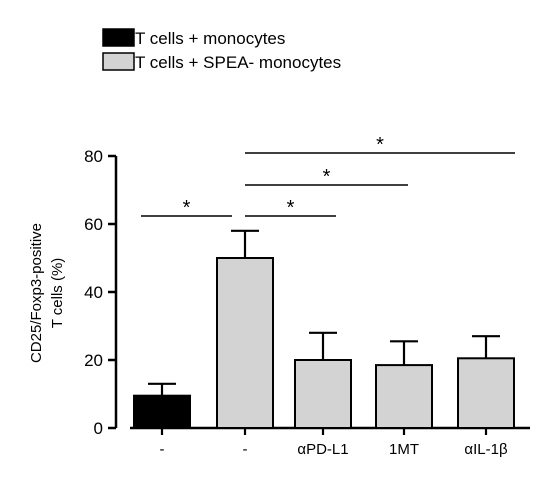 Image resolution: width=550 pixels, height=479 pixels. Describe the element at coordinates (93, 360) in the screenshot. I see `y-tick-label-20: 20` at that location.